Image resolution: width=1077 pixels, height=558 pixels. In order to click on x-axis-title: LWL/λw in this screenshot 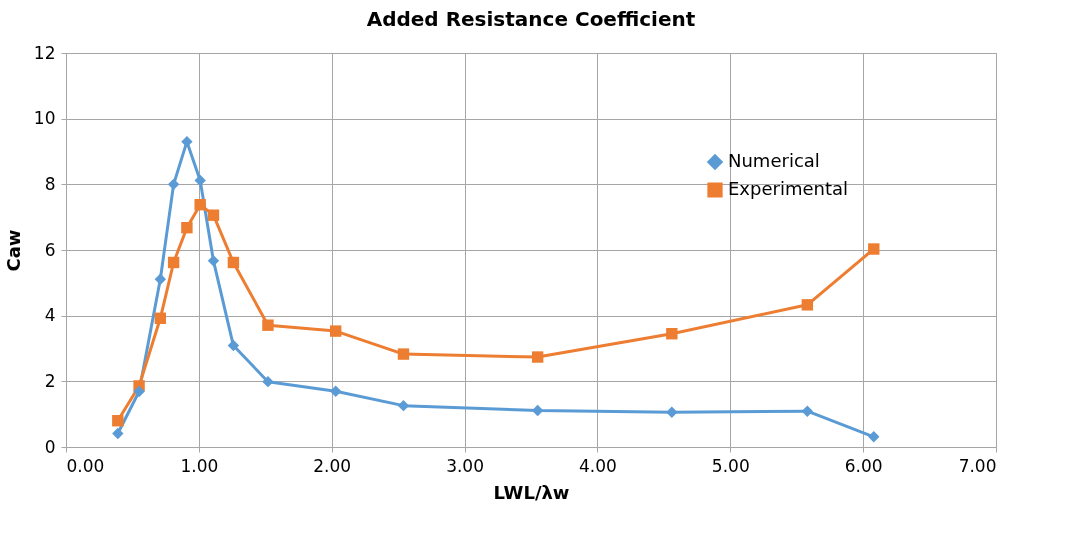, I will do `click(531, 492)`.